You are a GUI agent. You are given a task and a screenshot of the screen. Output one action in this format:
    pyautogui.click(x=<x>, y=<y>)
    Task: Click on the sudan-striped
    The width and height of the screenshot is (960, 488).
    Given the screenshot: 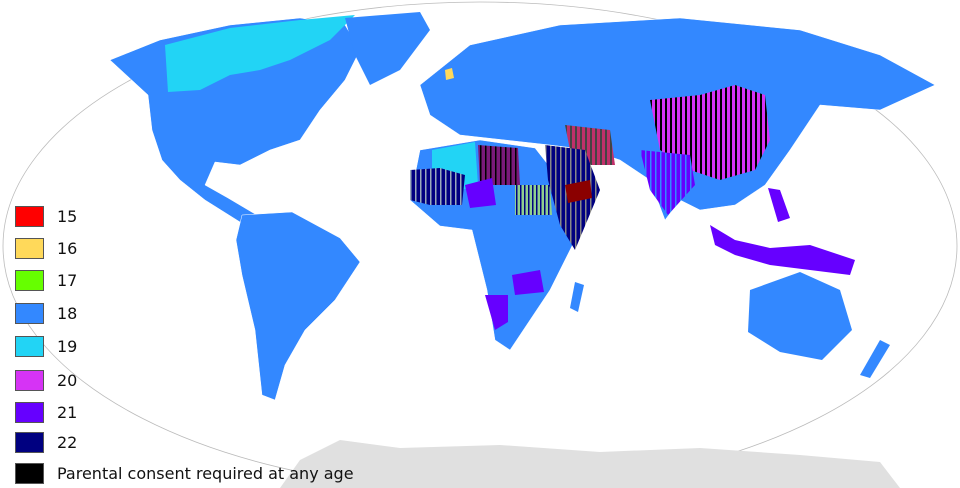 What is the action you would take?
    pyautogui.click(x=533, y=200)
    